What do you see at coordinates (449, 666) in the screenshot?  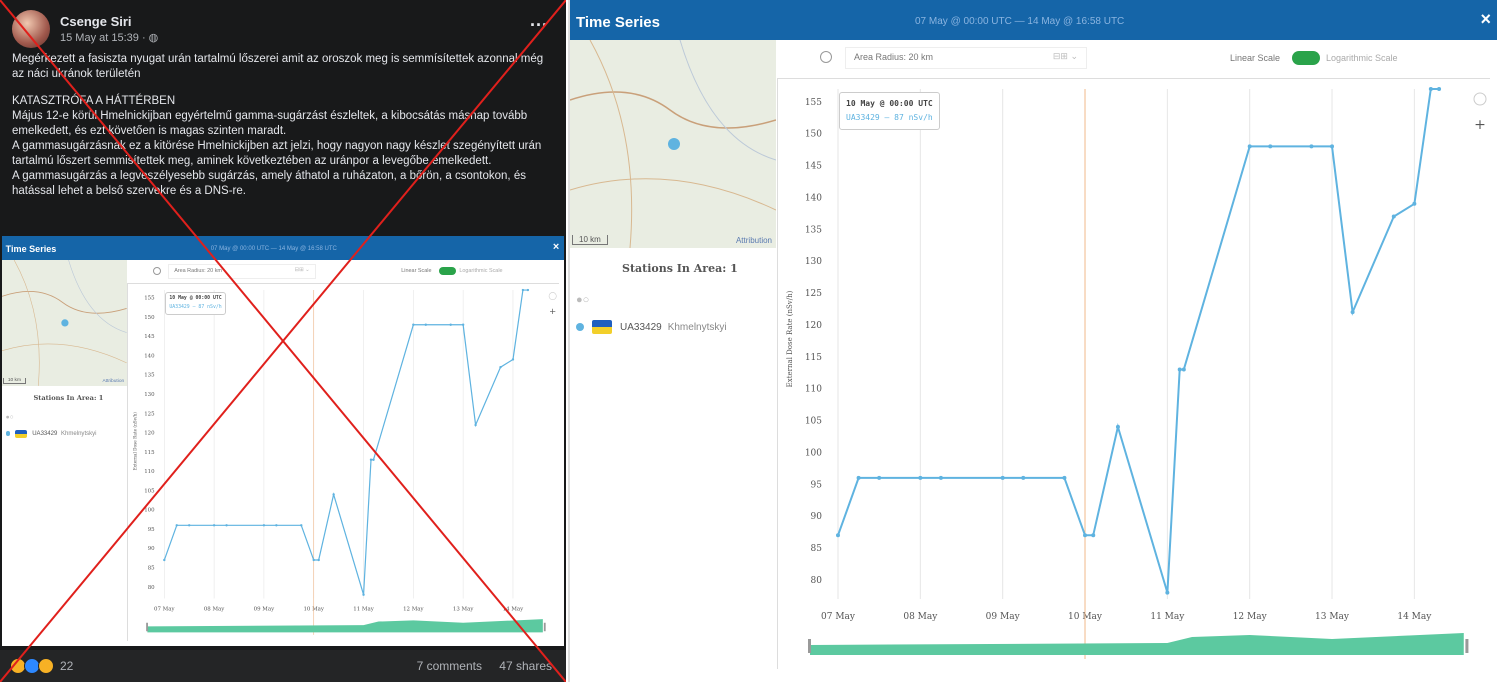 I see `comments-link: 7 comments` at bounding box center [449, 666].